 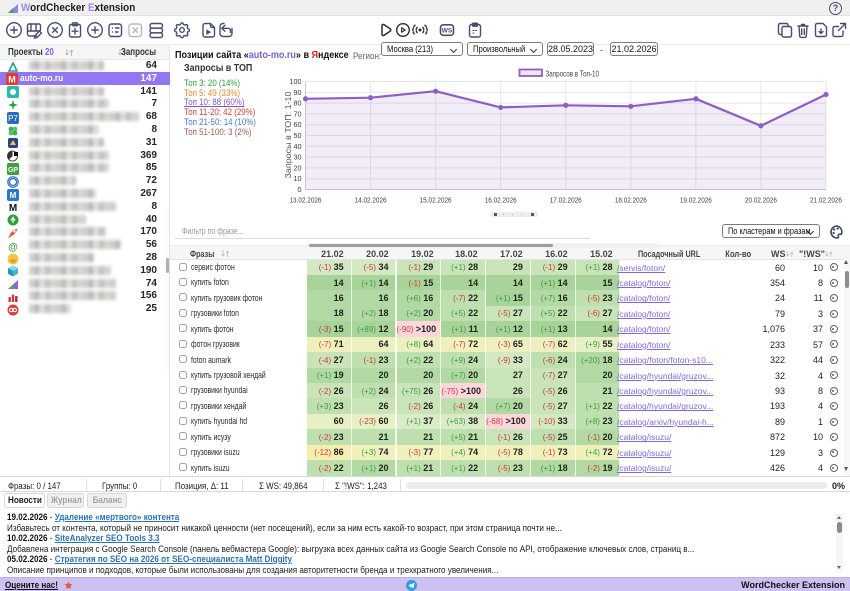 What do you see at coordinates (288, 135) in the screenshot?
I see `svg-text: Запросы в ТОП: 1-10` at bounding box center [288, 135].